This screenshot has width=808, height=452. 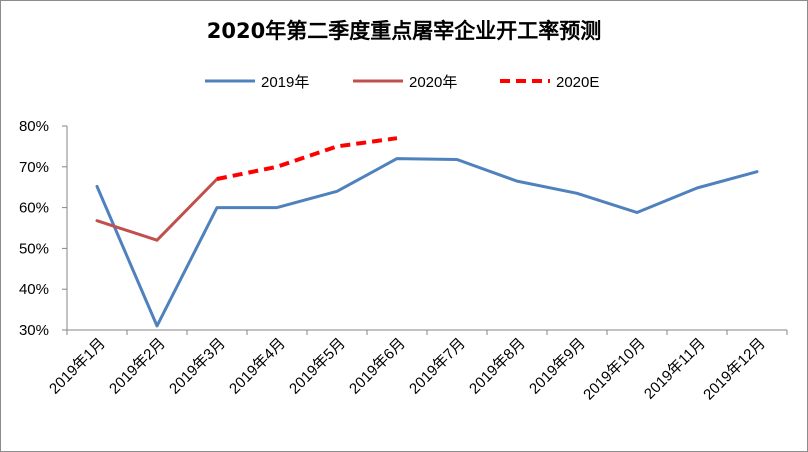 I want to click on y-tick-label: 60%, so click(x=34, y=208).